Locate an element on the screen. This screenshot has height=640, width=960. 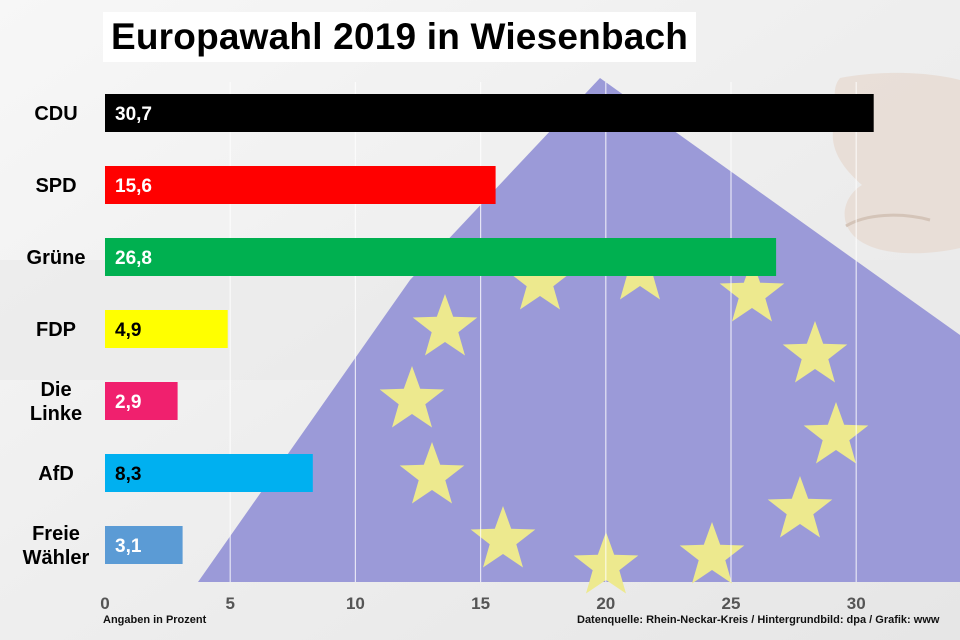
title-box: Europawahl 2019 in Wiesenbach is located at coordinates (400, 37).